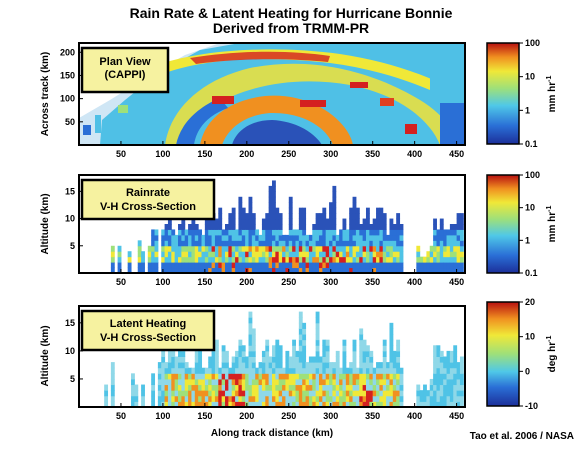  I want to click on plan-y-axis-label: Across track (km), so click(45, 94).